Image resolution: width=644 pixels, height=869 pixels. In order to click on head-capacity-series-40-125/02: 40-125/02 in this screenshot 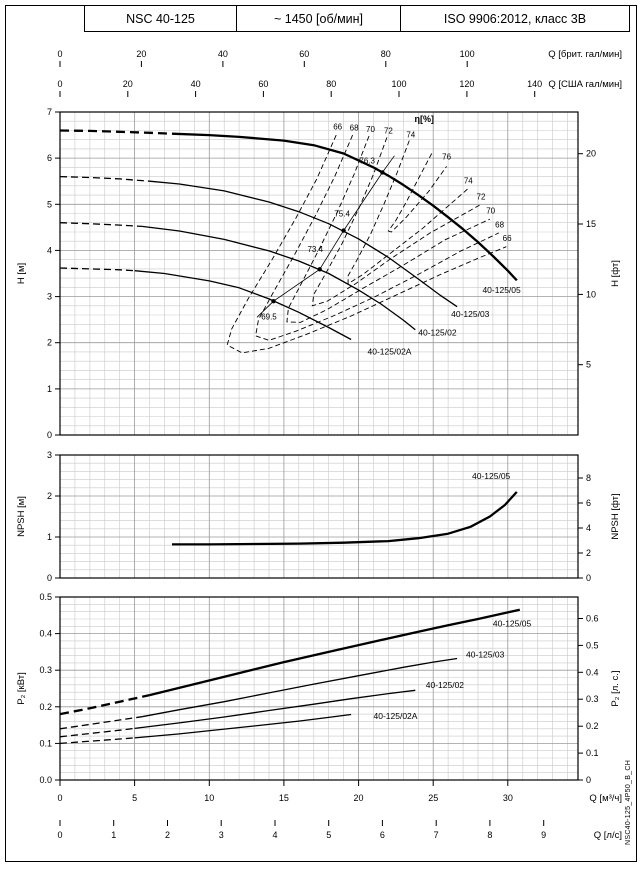, I will do `click(258, 279)`.